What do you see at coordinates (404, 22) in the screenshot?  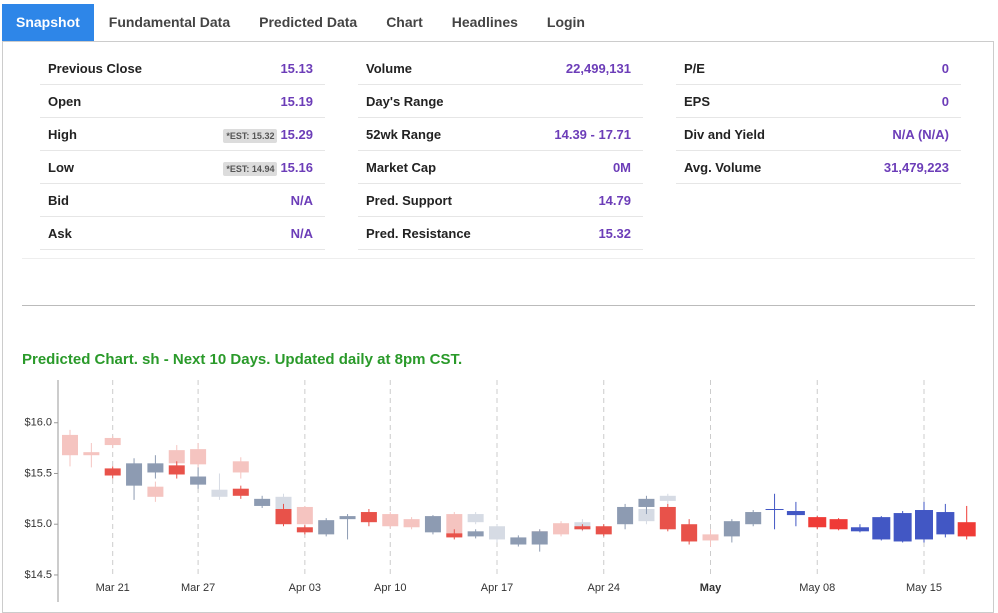 I see `tab: Chart` at bounding box center [404, 22].